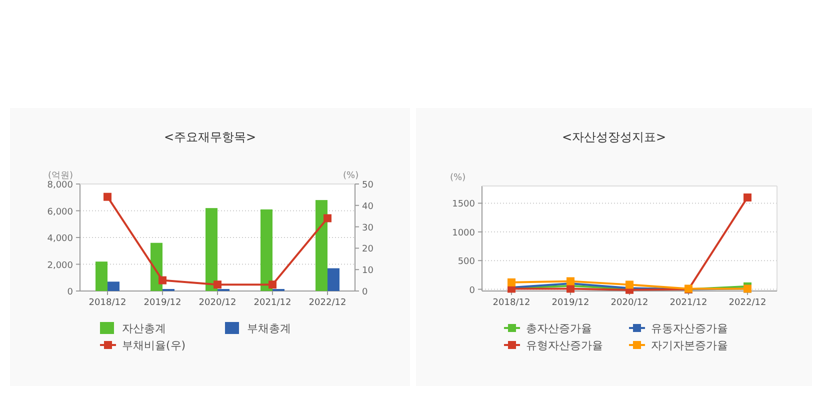 This screenshot has width=828, height=393. Describe the element at coordinates (144, 328) in the screenshot. I see `legend-label: 자산총계` at that location.